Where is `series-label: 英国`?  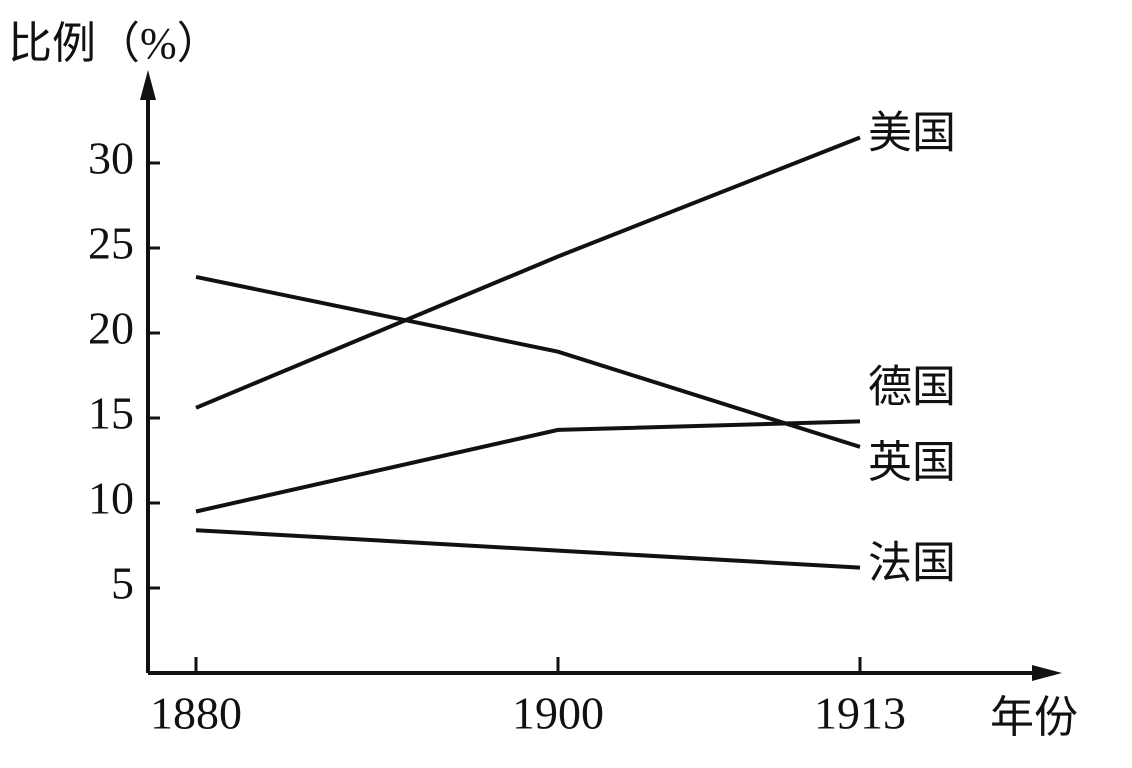 series-label: 英国 is located at coordinates (912, 462).